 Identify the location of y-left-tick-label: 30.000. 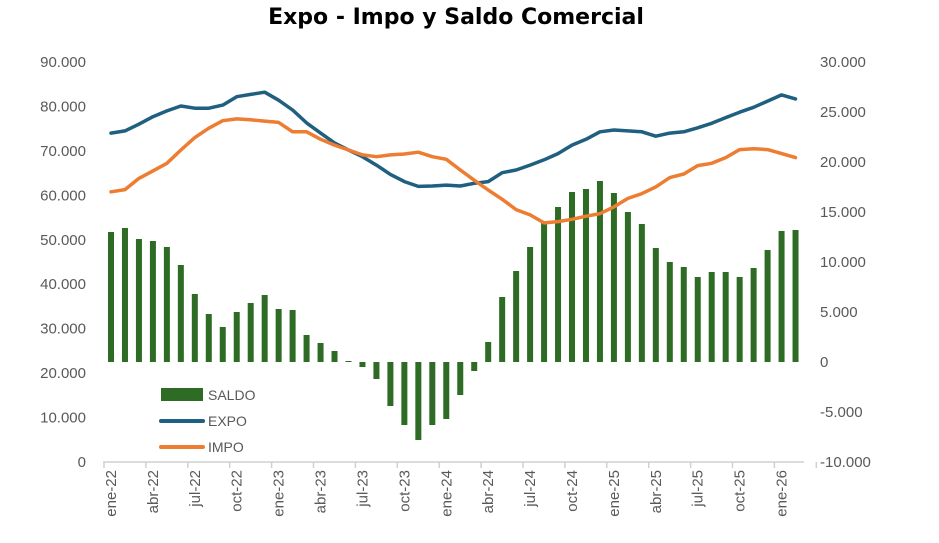
(63, 329).